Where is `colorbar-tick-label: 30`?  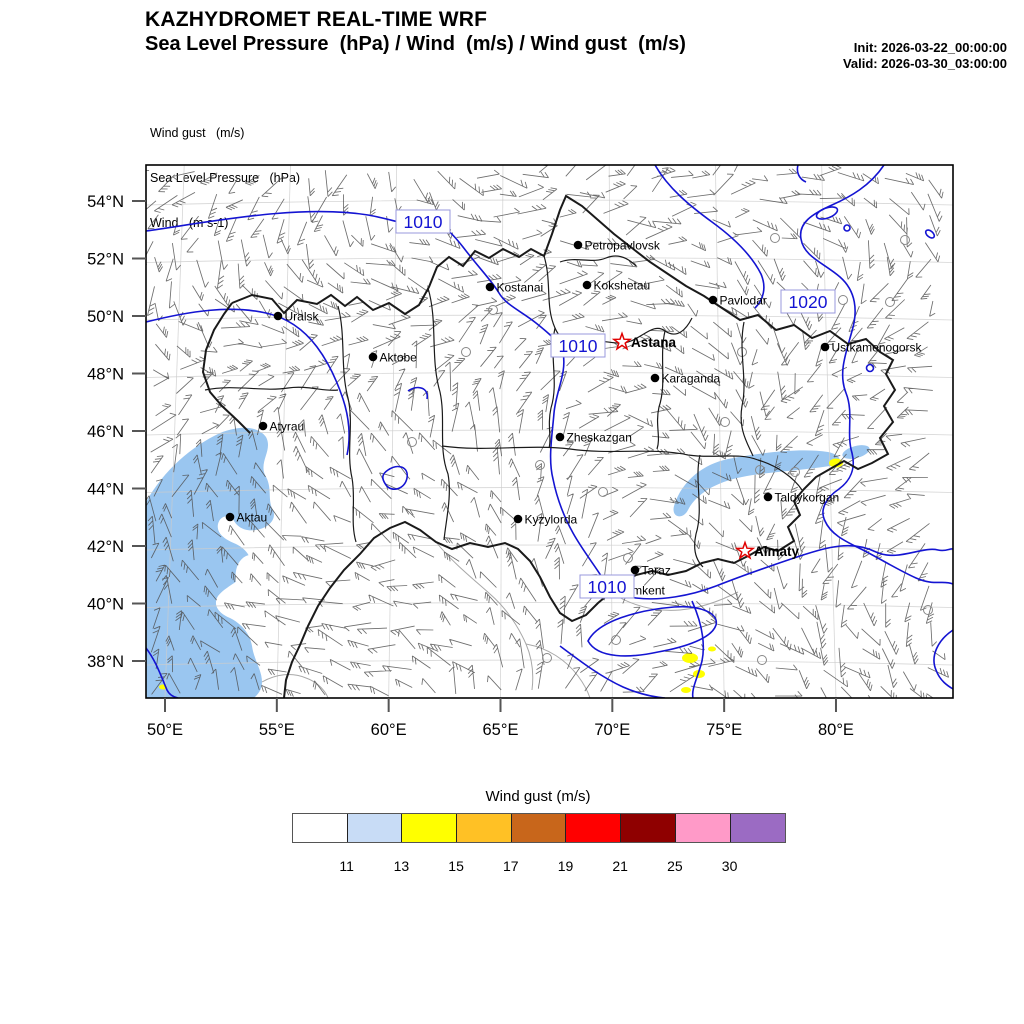 colorbar-tick-label: 30 is located at coordinates (729, 866).